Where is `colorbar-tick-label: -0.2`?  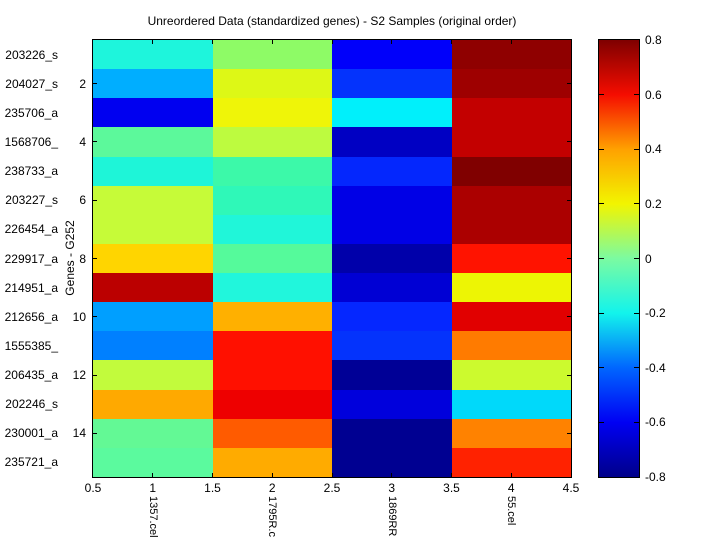 colorbar-tick-label: -0.2 is located at coordinates (655, 313).